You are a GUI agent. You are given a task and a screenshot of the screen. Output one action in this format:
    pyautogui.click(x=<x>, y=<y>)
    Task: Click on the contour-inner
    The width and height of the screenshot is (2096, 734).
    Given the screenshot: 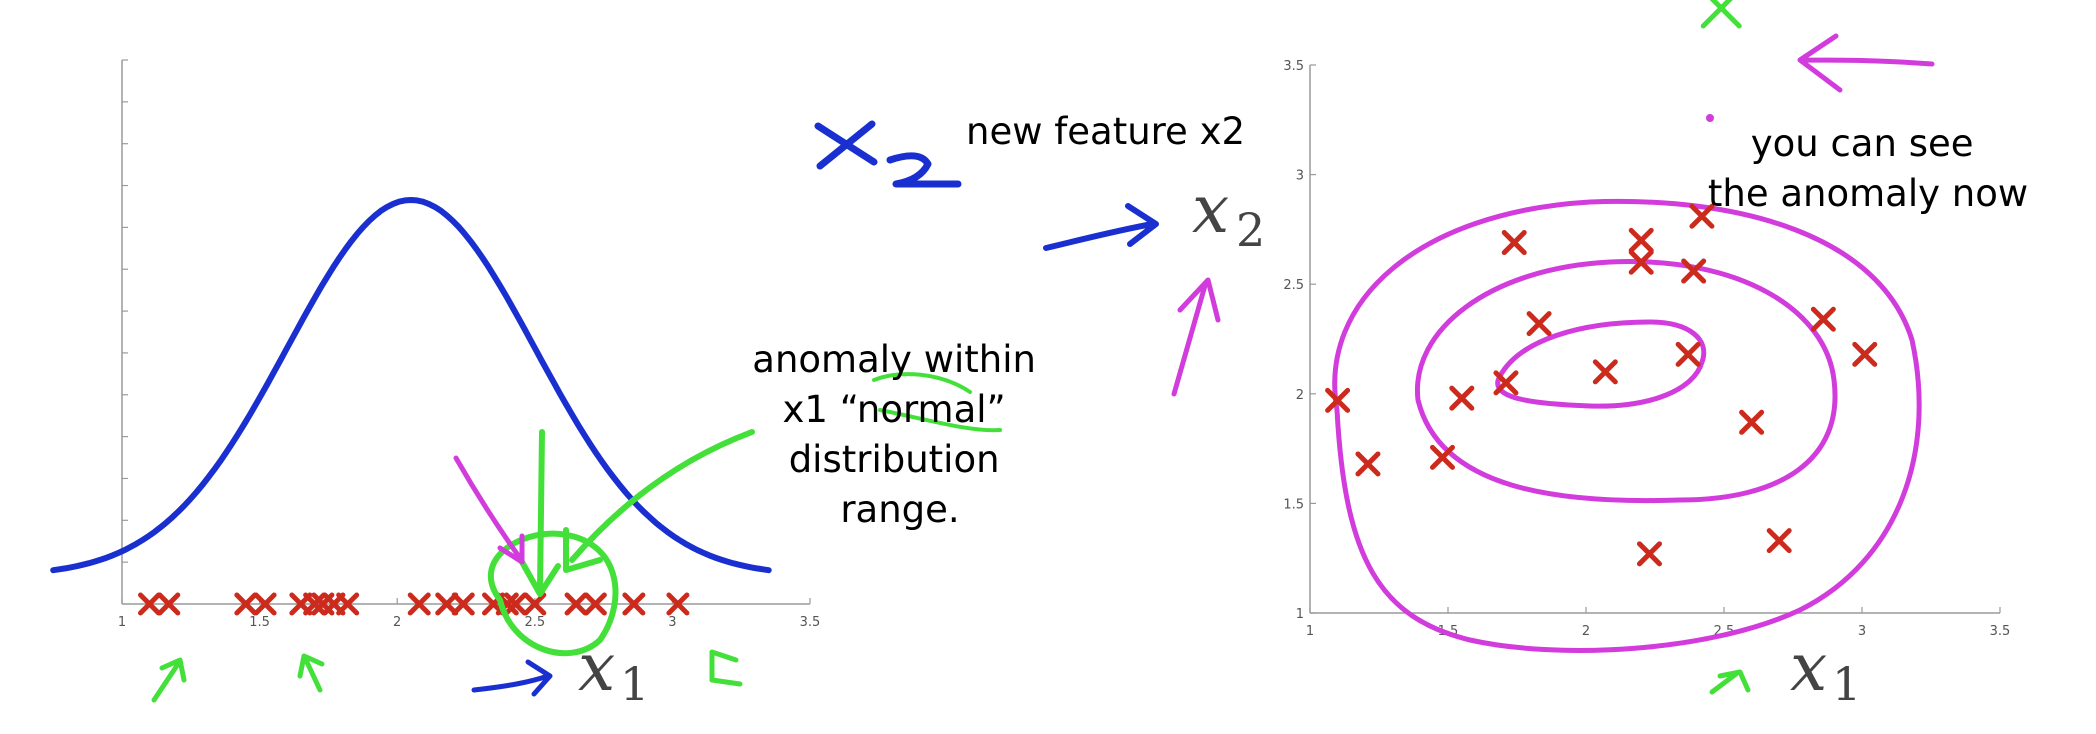 What is the action you would take?
    pyautogui.click(x=1601, y=364)
    